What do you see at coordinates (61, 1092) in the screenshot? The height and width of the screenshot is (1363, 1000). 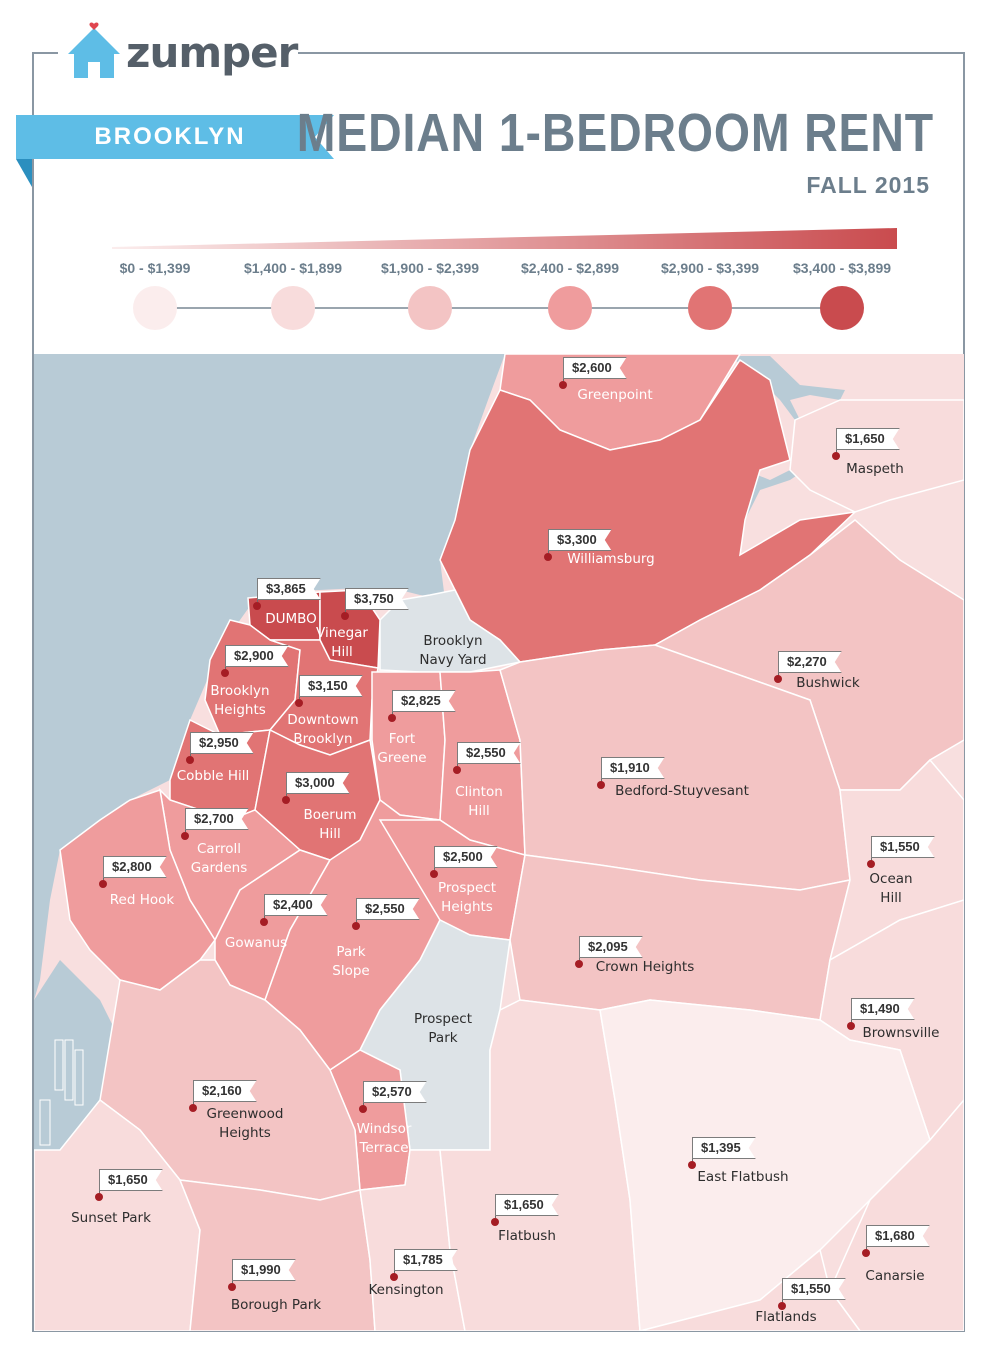 I see `piers` at bounding box center [61, 1092].